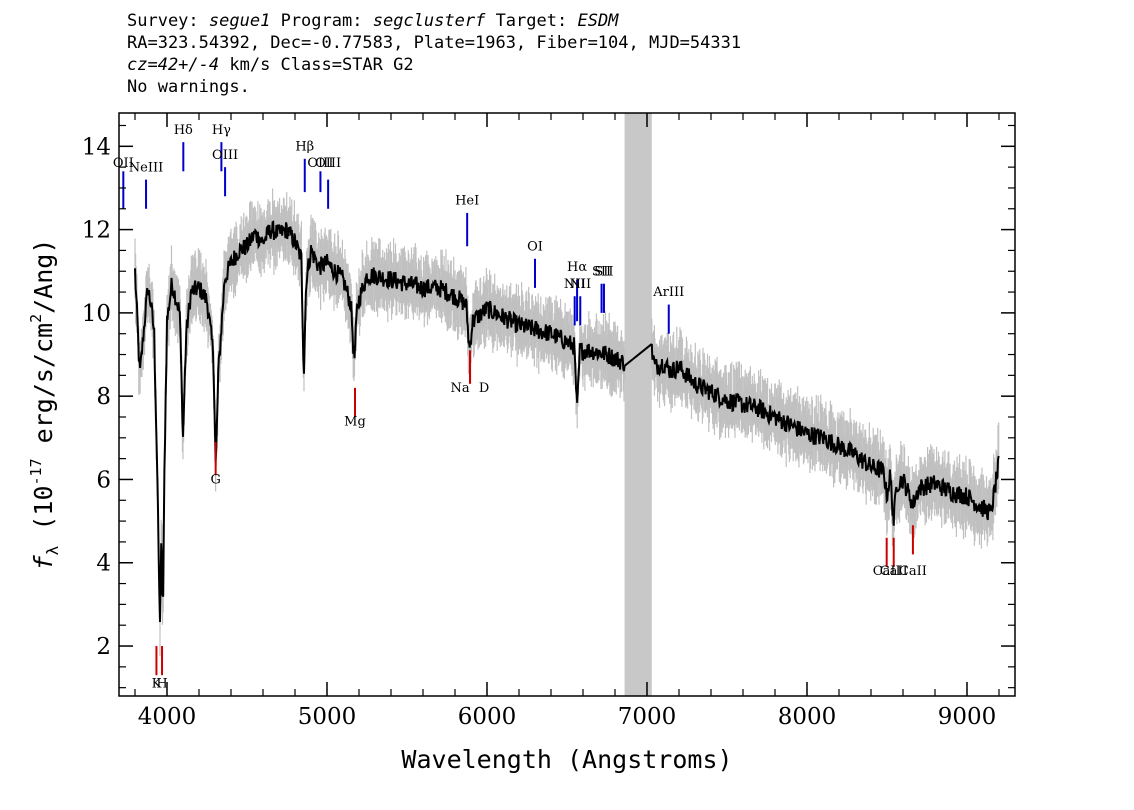  Describe the element at coordinates (598, 21) in the screenshot. I see `target-value: ESDM` at that location.